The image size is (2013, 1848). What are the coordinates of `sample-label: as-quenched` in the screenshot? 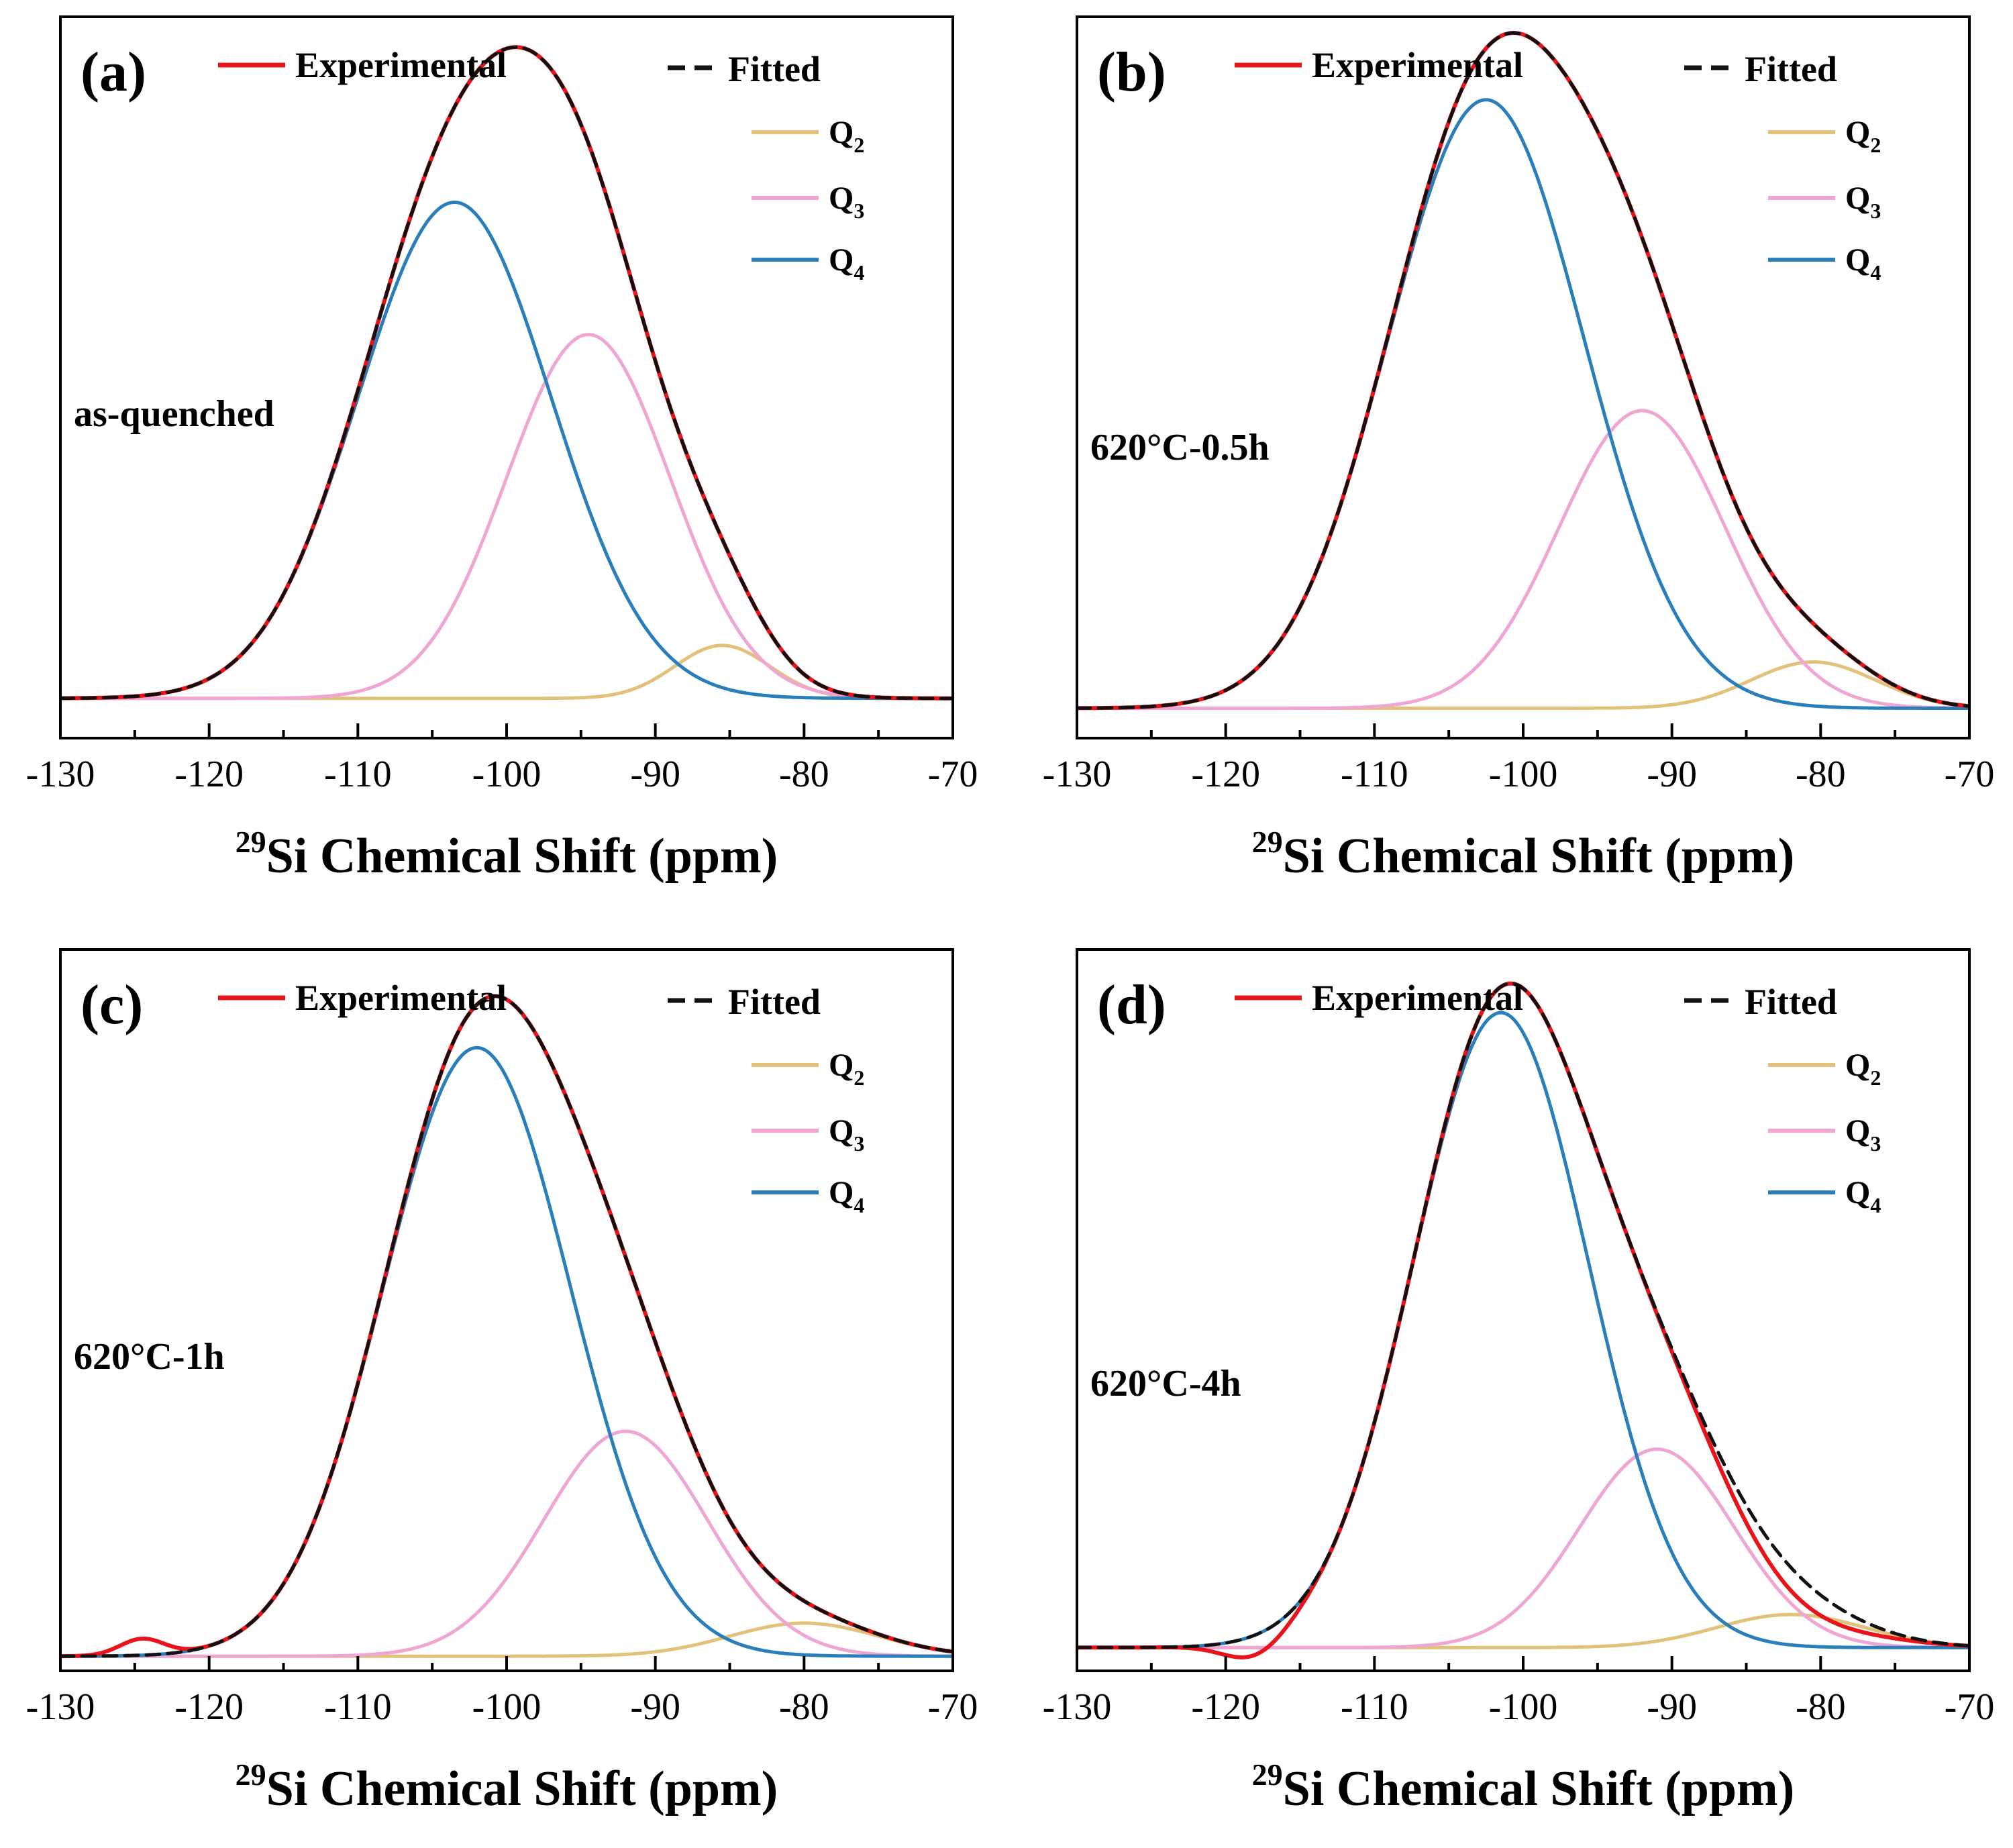 It's located at (174, 414).